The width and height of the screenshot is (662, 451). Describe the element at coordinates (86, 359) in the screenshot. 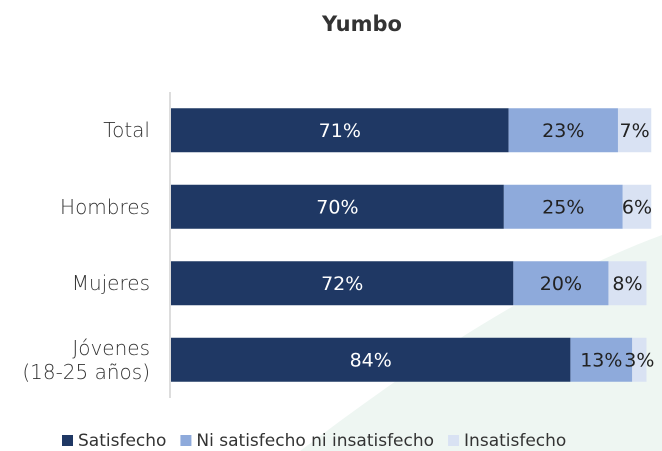

I see `category-label: Jóvenes (18-25 años)` at that location.